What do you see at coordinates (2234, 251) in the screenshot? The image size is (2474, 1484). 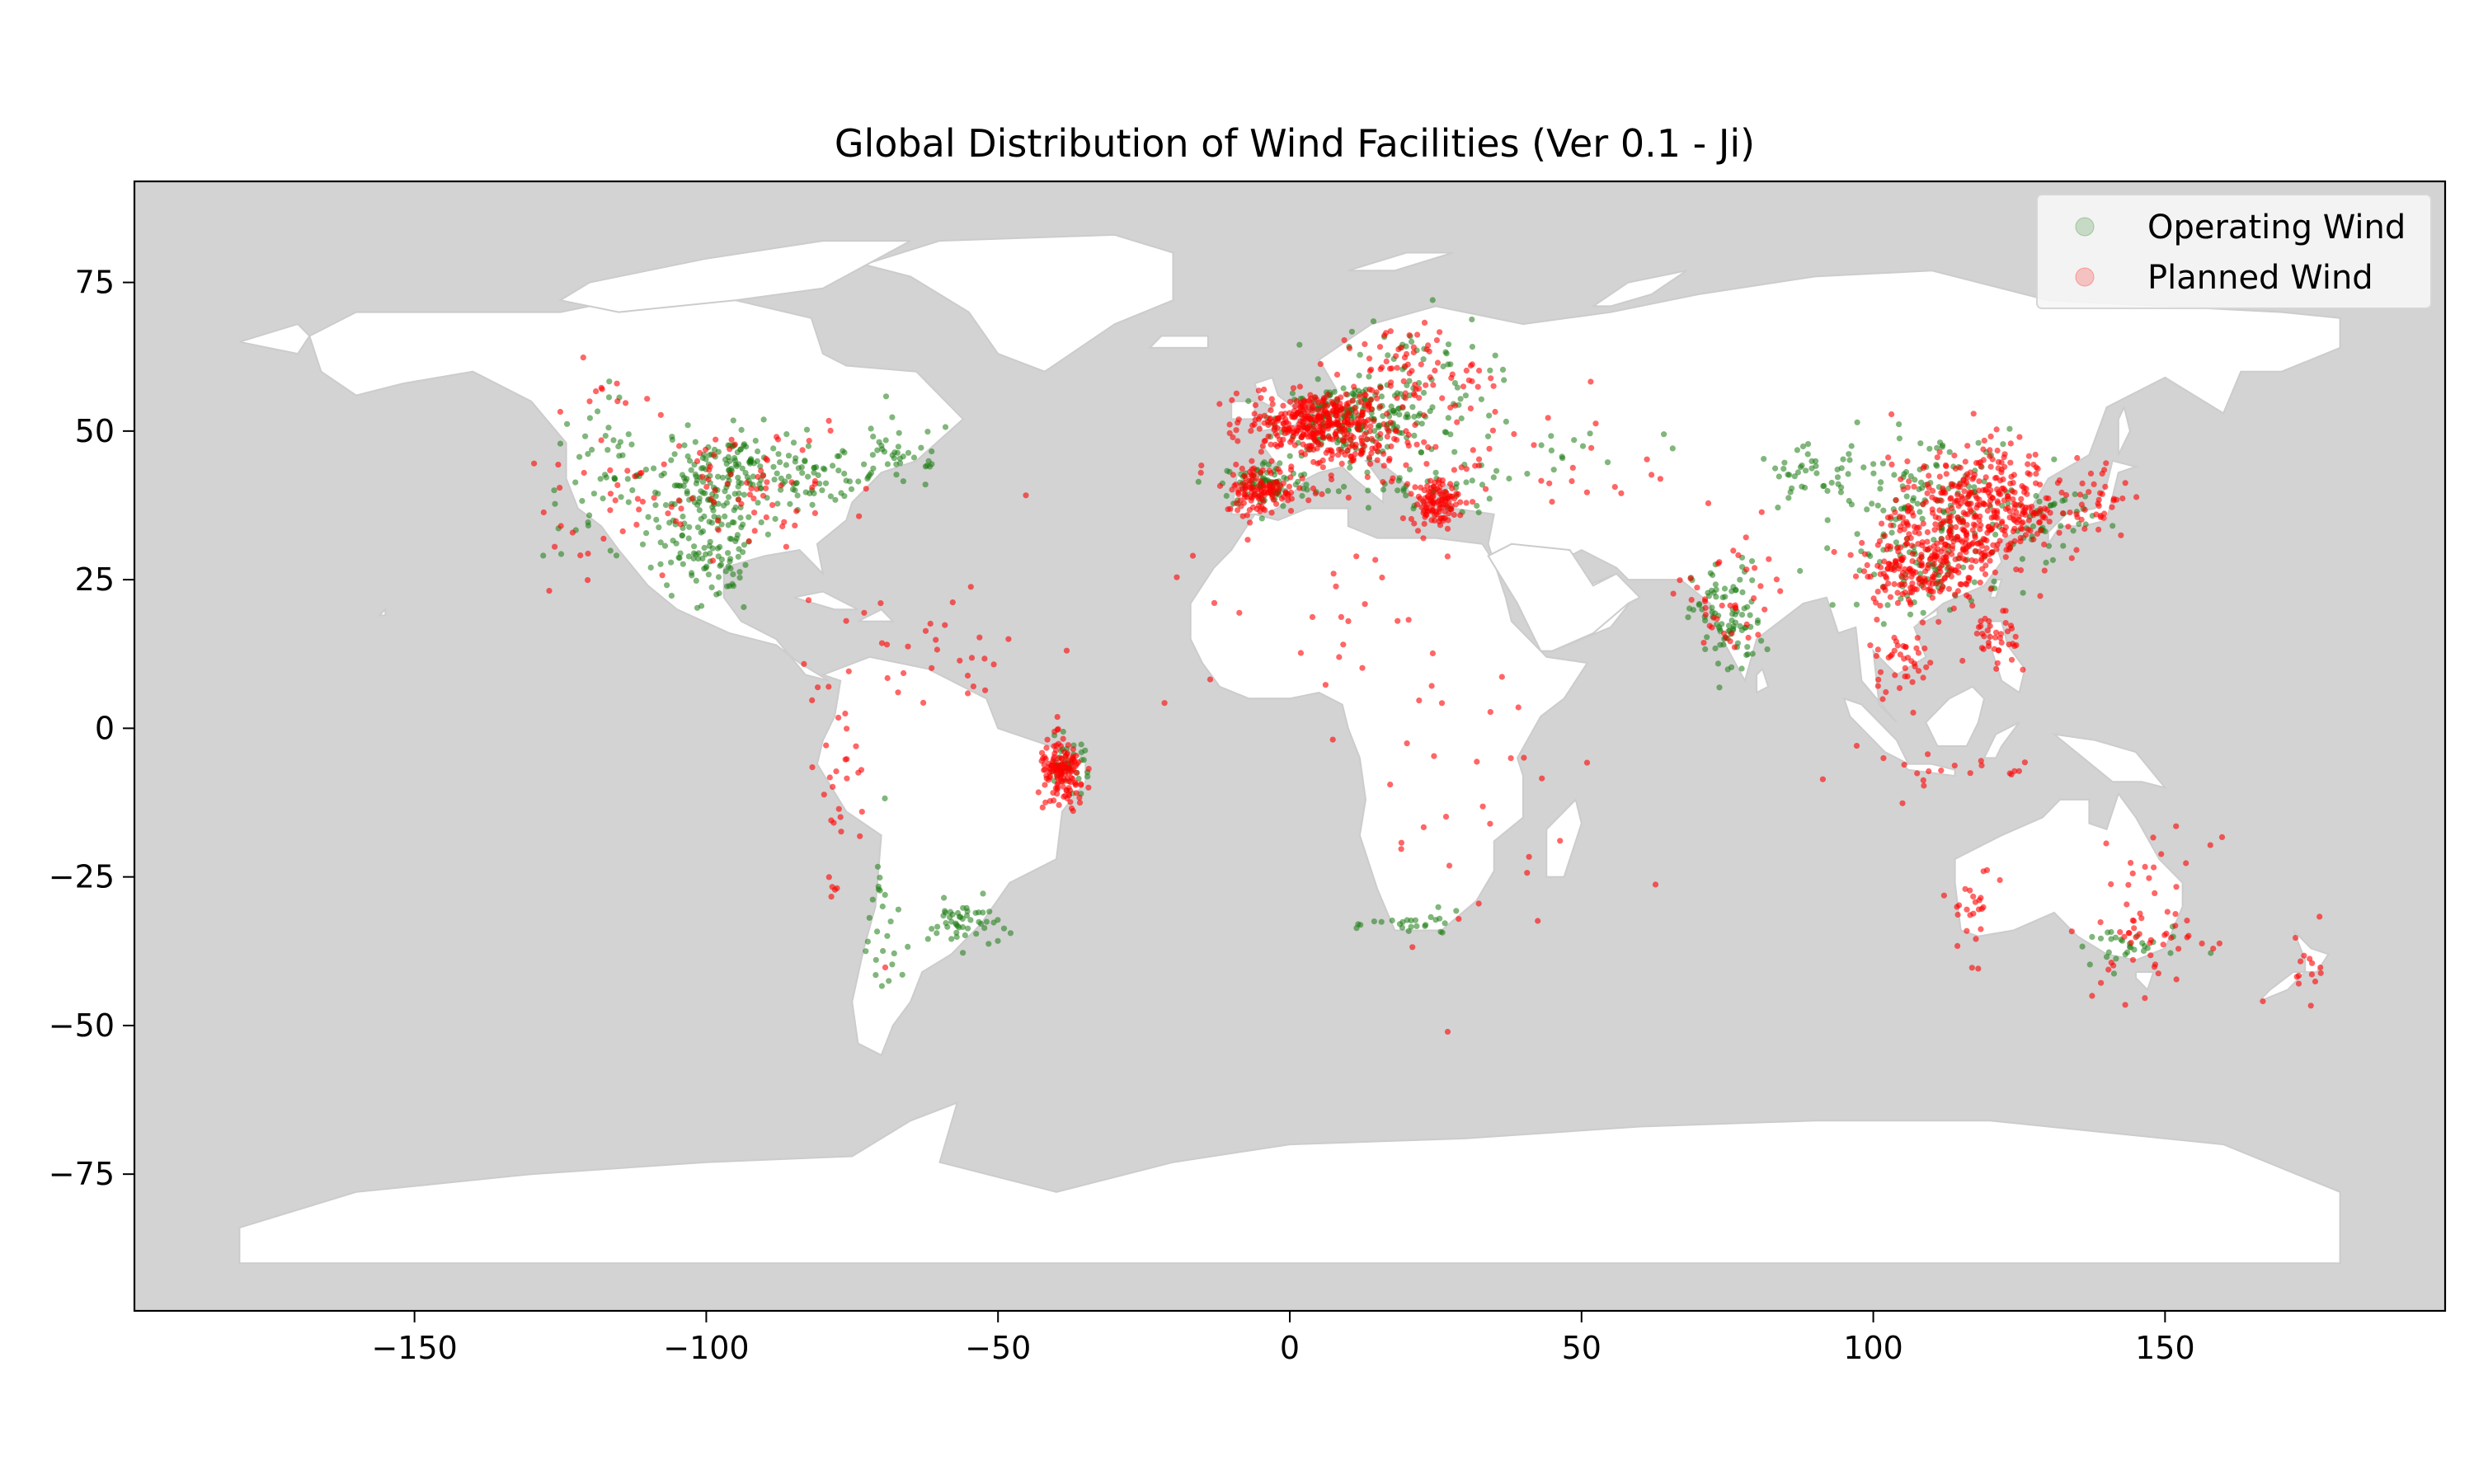 I see `legend: Operating Wind Planned Wind` at bounding box center [2234, 251].